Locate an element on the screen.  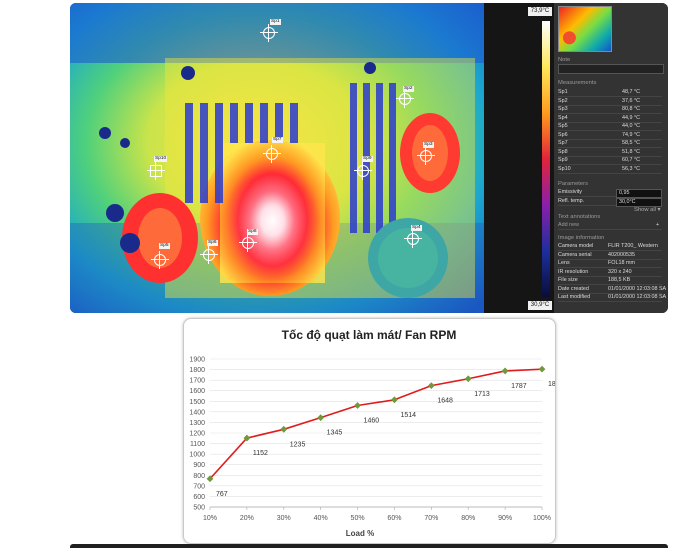
image-info-heading: Image information is located at coordinates (581, 238).